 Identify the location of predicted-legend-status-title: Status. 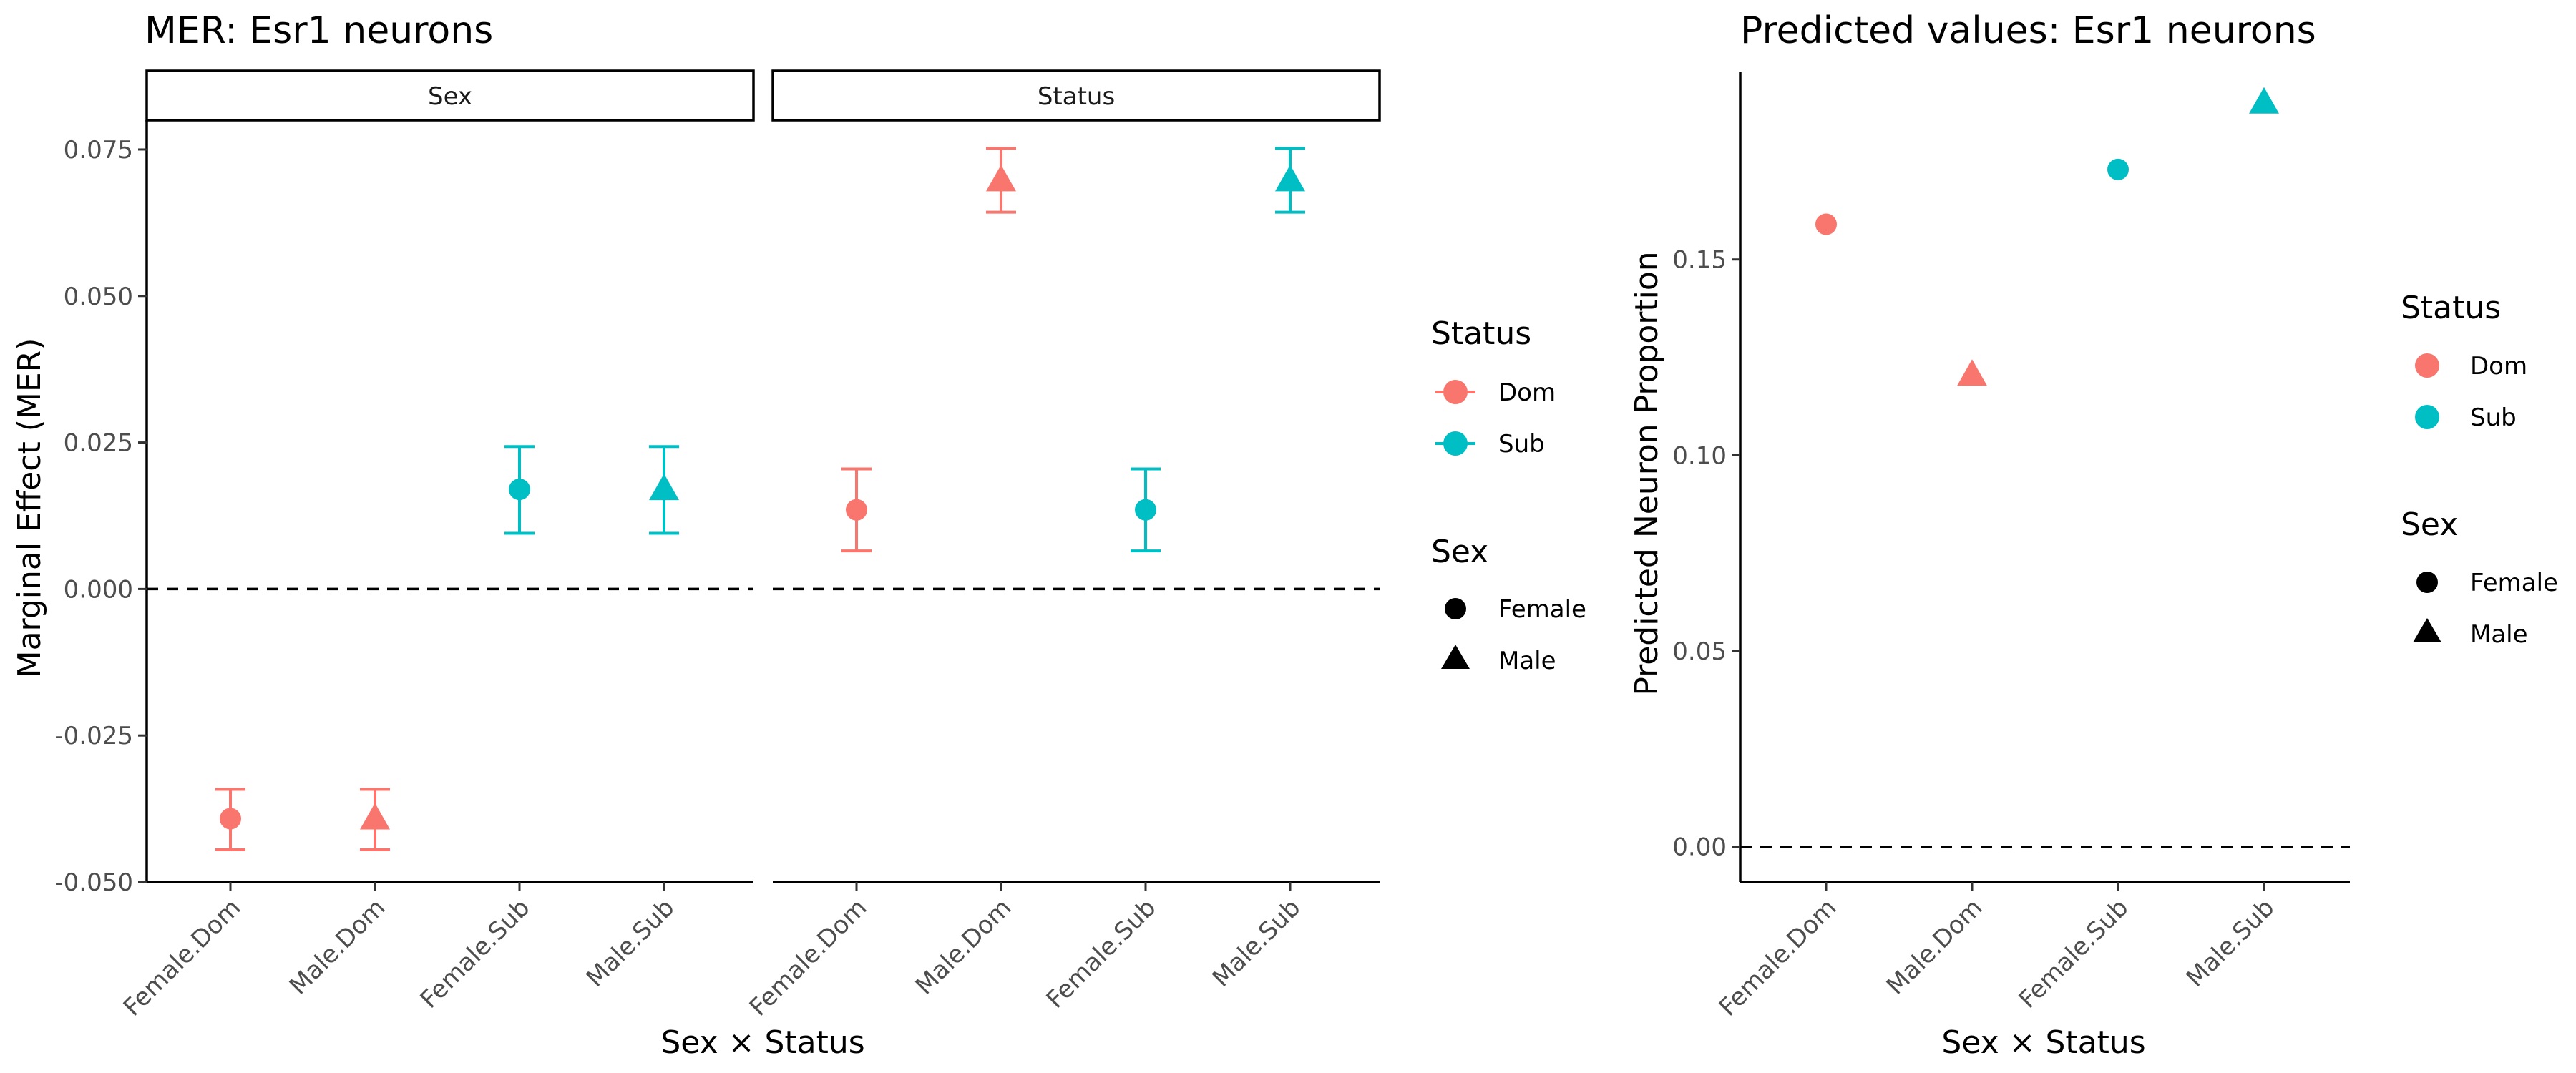
(2451, 308).